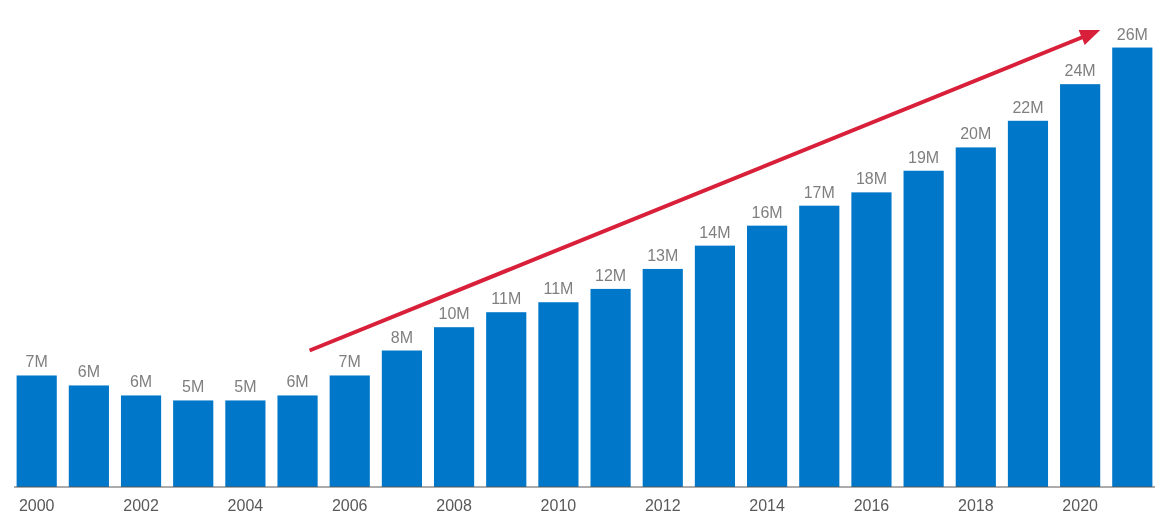  What do you see at coordinates (611, 275) in the screenshot?
I see `data-label: 12M` at bounding box center [611, 275].